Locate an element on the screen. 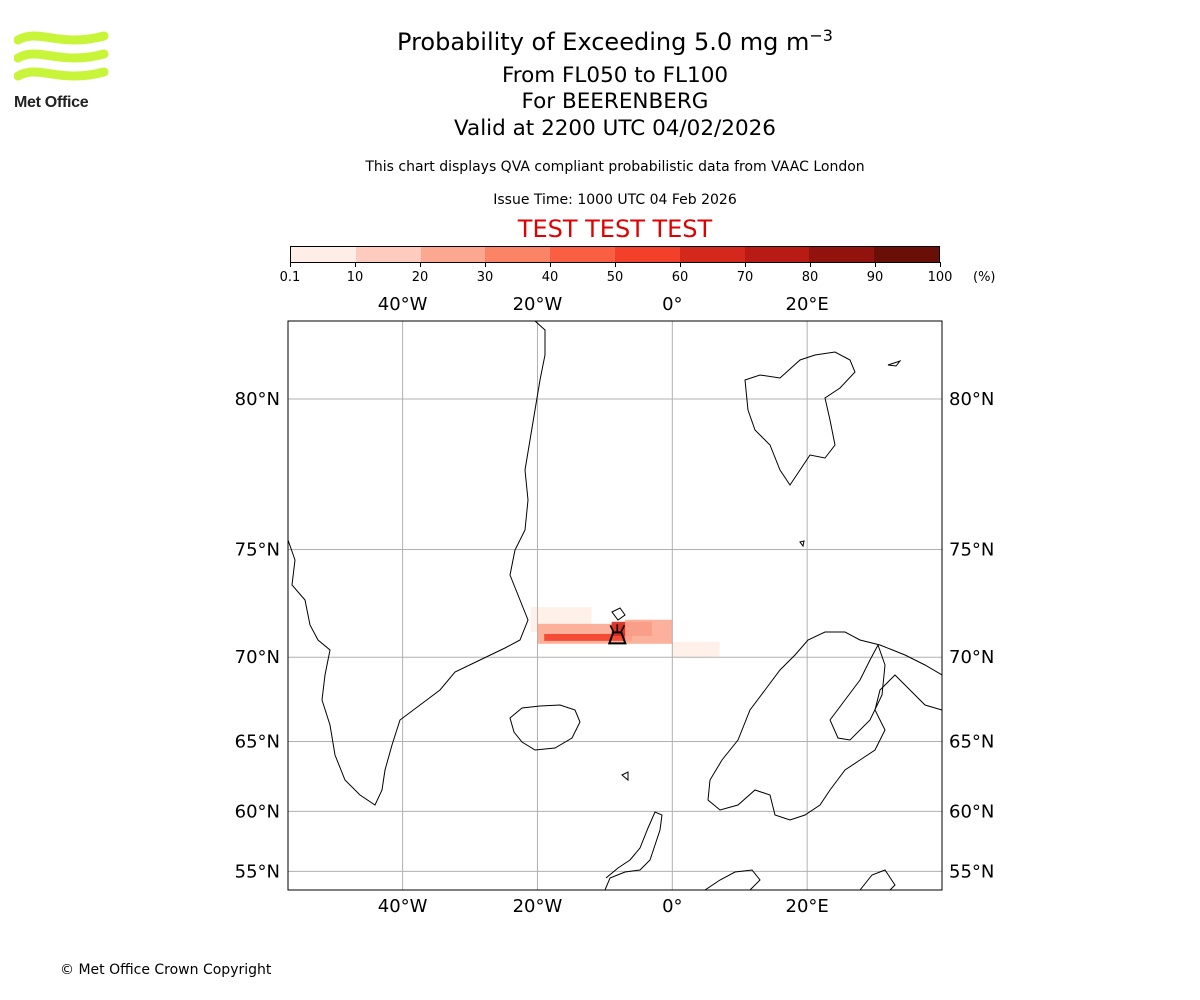 The image size is (1200, 1000). chart-title: Probability of Exceeding 5.0 mg m−3 is located at coordinates (600, 42).